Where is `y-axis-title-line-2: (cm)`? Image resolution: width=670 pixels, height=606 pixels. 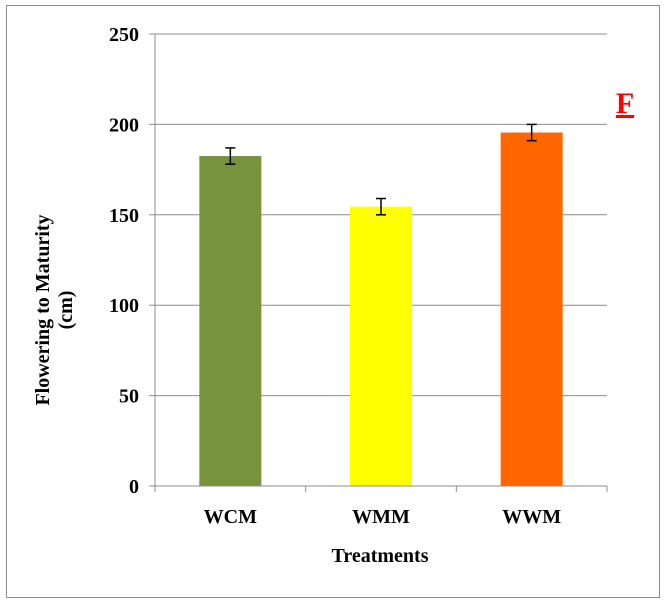 y-axis-title-line-2: (cm) is located at coordinates (66, 310).